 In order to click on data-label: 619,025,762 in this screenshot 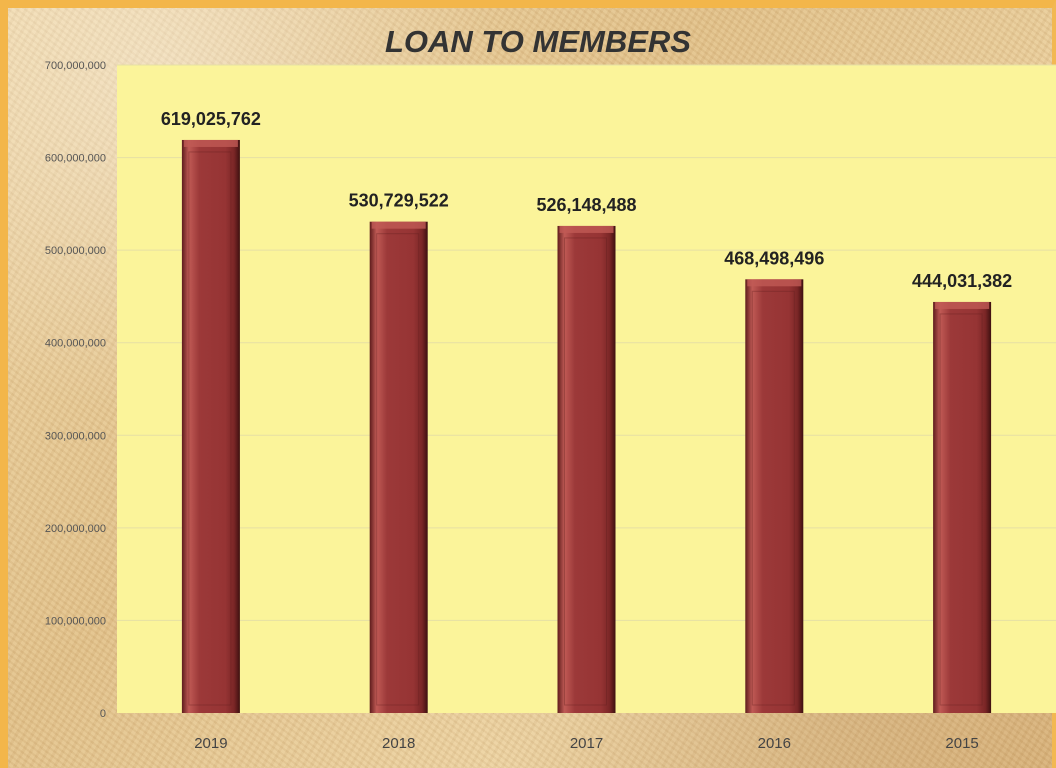, I will do `click(211, 119)`.